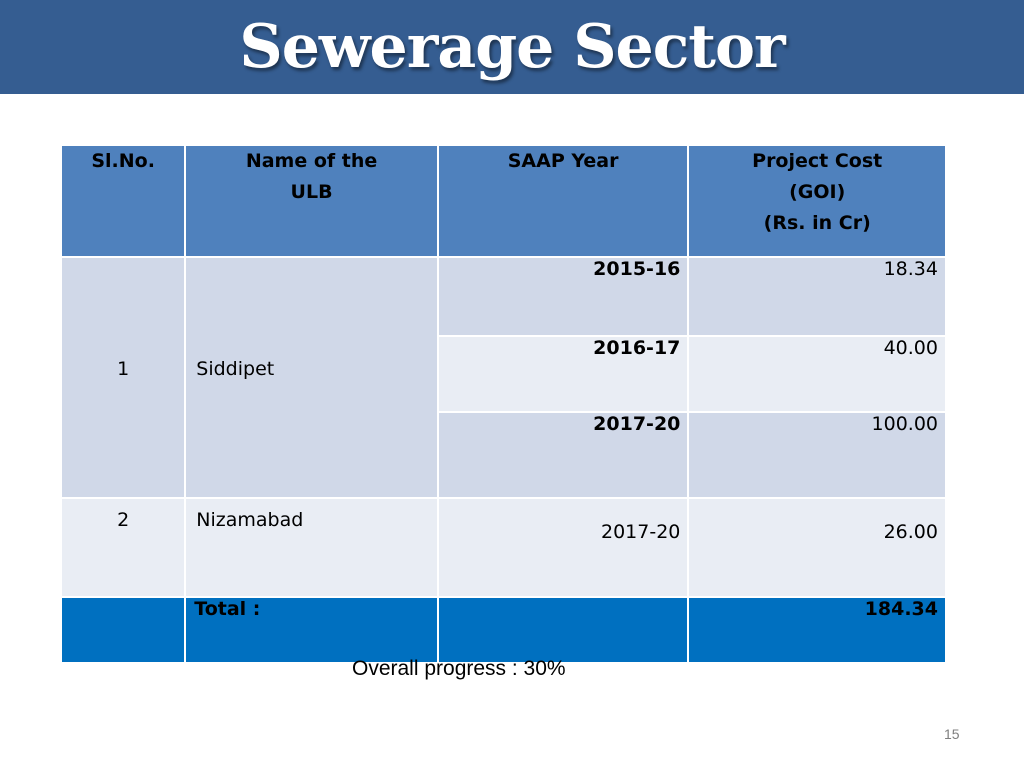  Describe the element at coordinates (563, 374) in the screenshot. I see `row1-year-2: 2016-17` at that location.